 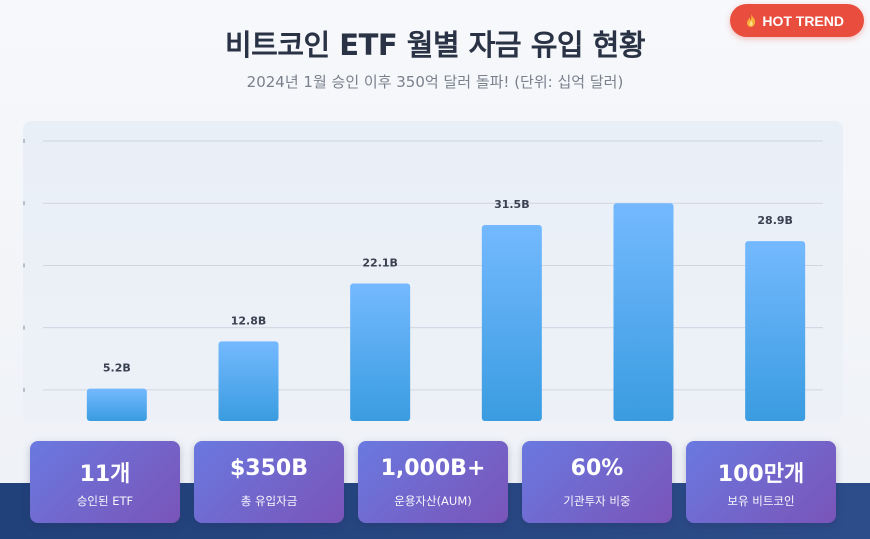 I want to click on stat-label: 승인된 ETF, so click(x=105, y=501).